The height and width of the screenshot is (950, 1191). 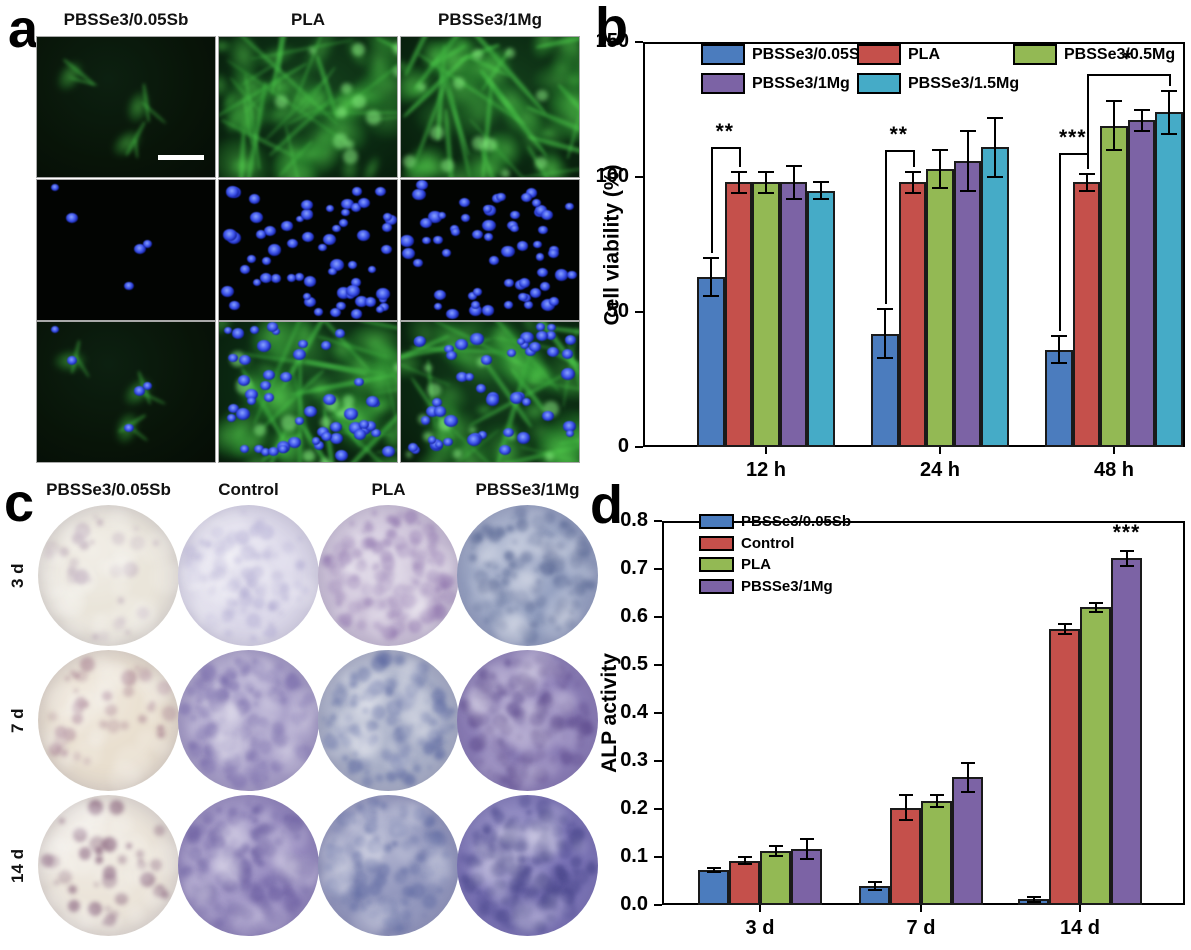 I want to click on bar-PBSSe3/1.5Mg, so click(x=995, y=297).